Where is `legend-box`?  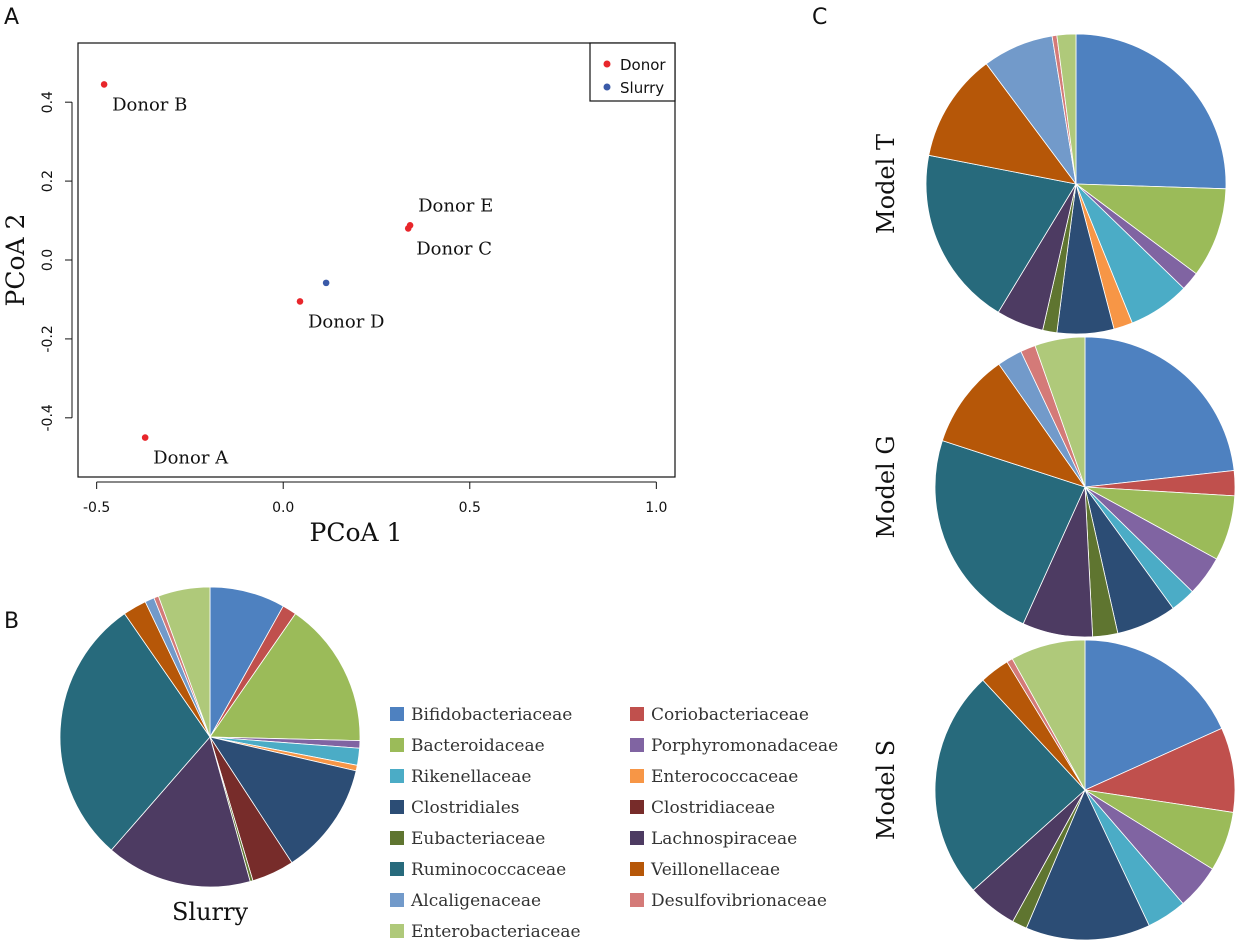
legend-box is located at coordinates (632, 72).